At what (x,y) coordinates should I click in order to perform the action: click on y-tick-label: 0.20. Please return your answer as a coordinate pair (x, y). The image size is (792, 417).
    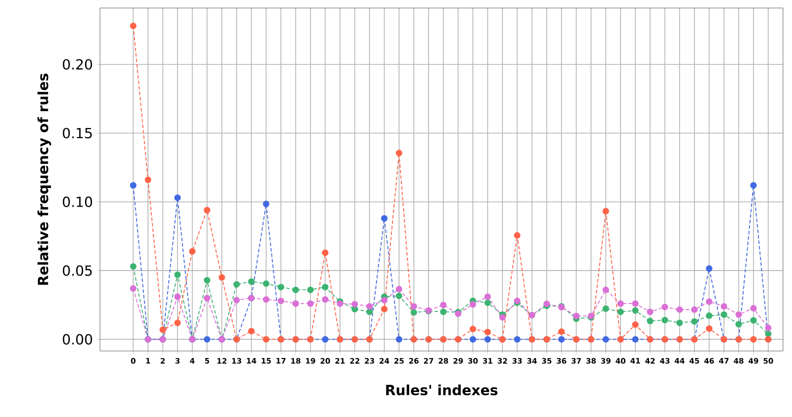
    Looking at the image, I should click on (77, 64).